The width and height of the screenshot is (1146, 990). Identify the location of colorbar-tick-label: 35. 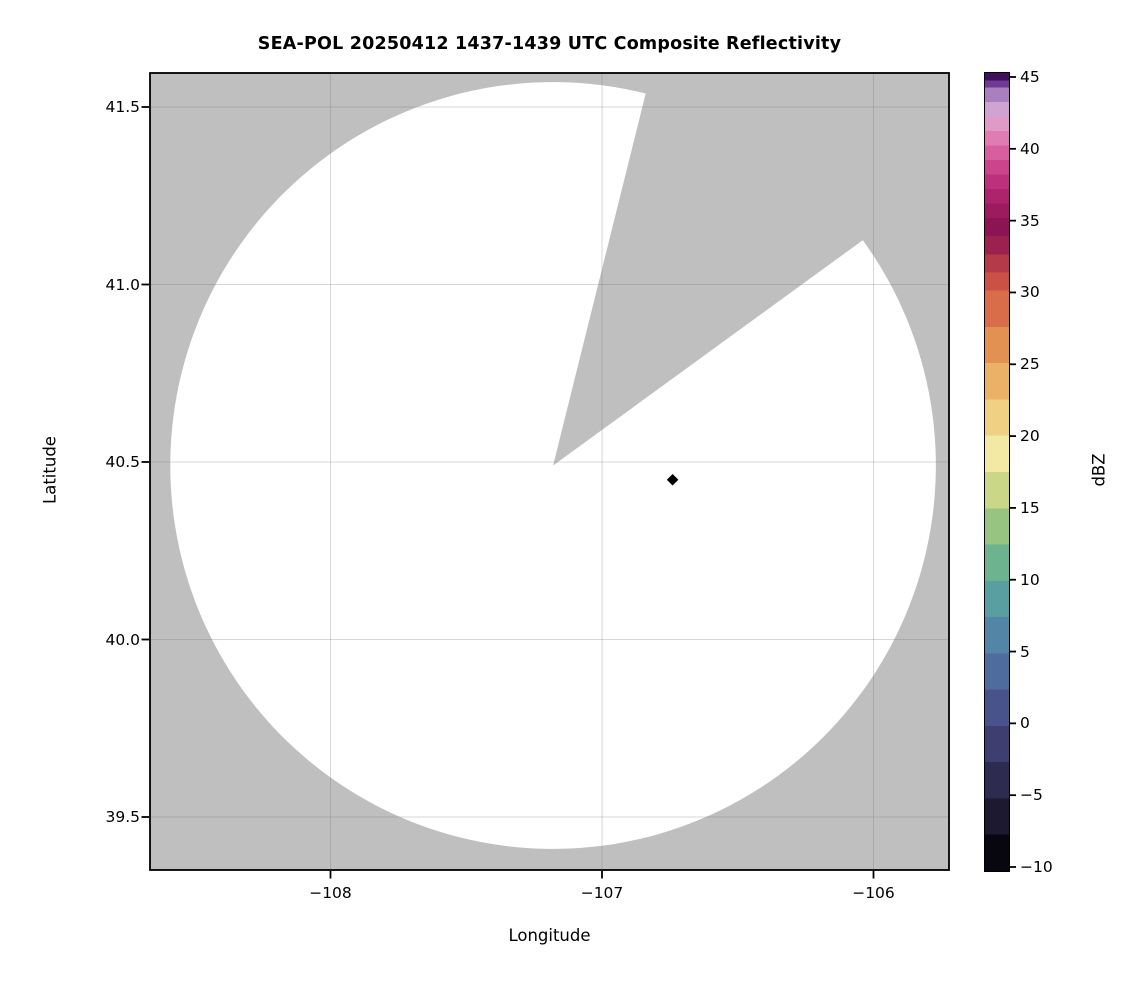
(1030, 220).